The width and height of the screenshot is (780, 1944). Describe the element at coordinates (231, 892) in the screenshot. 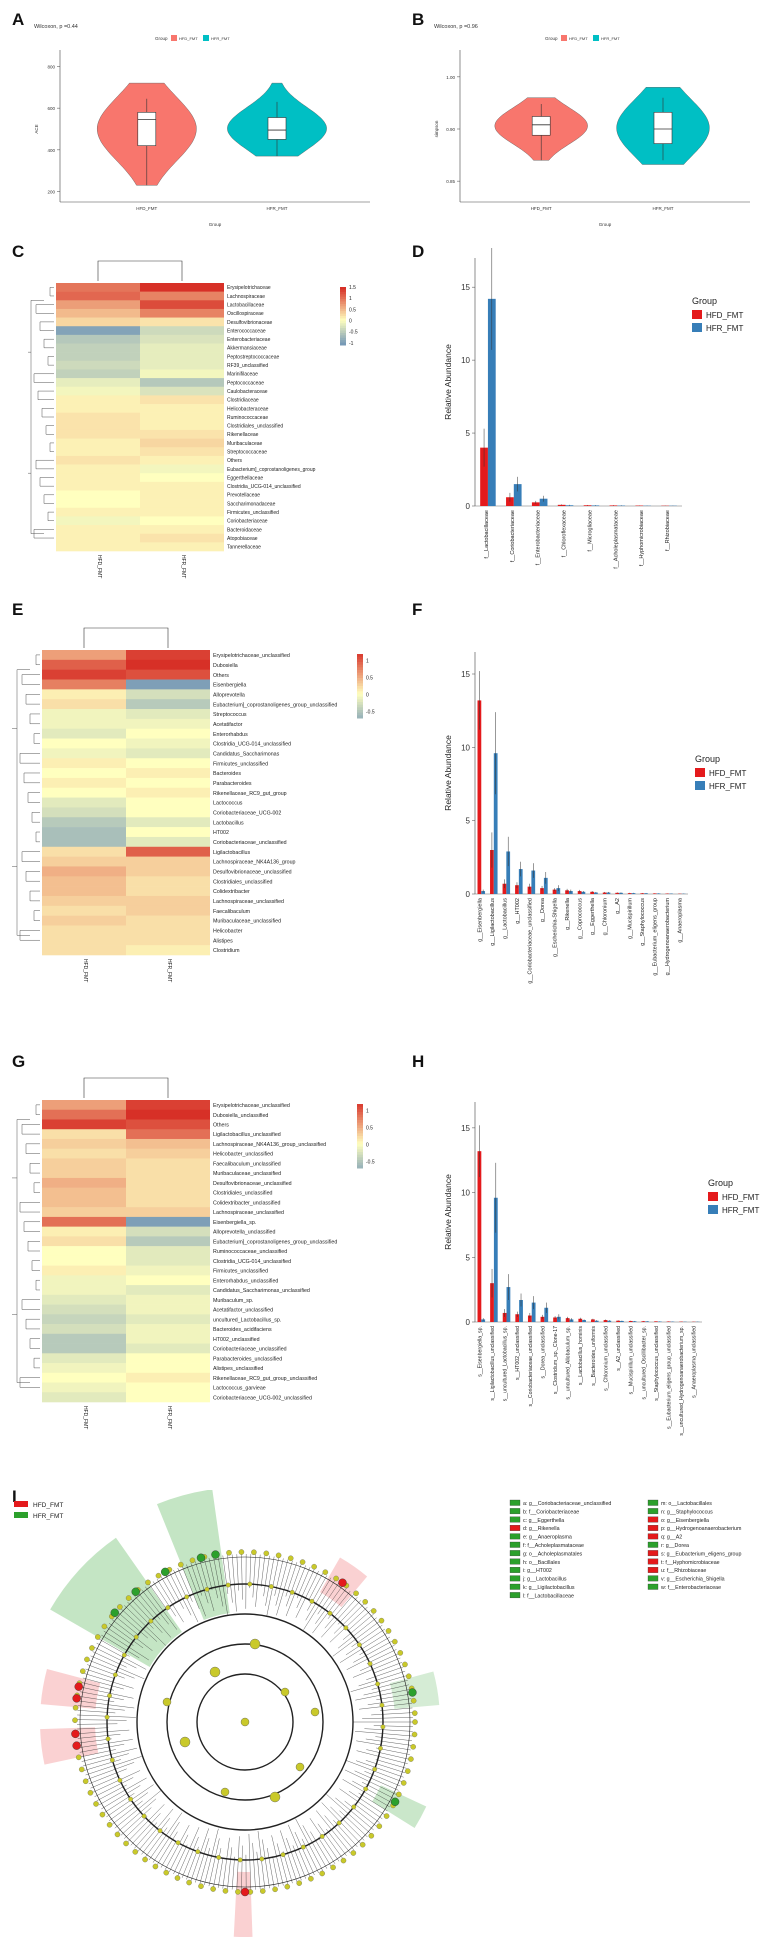

I see `heatmap-row-label: Colidextribacter` at that location.